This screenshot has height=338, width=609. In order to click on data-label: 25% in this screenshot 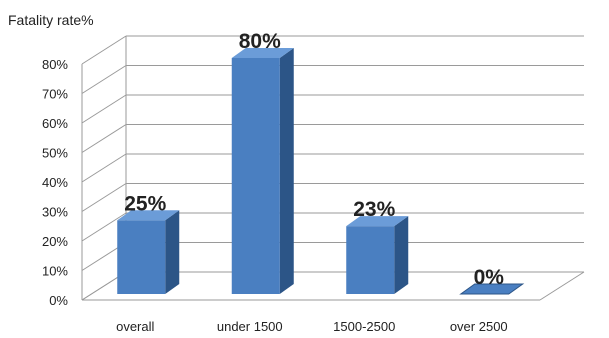, I will do `click(145, 203)`.